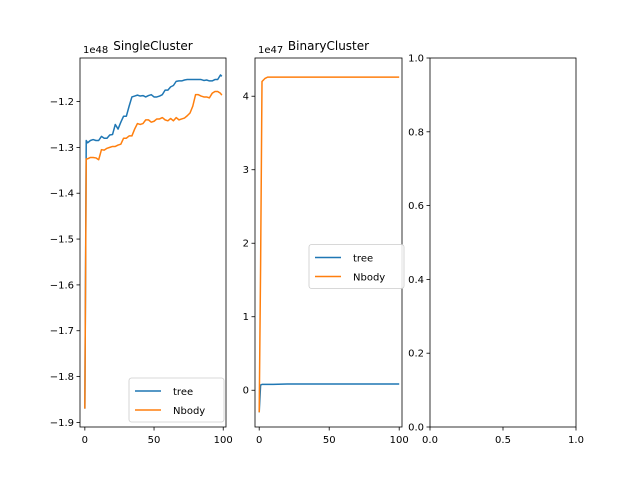 The image size is (640, 480). I want to click on subplot-title: SingleCluster, so click(153, 46).